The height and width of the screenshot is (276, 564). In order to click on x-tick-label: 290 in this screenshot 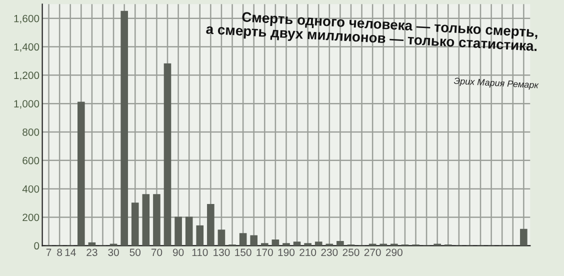, I will do `click(394, 252)`.